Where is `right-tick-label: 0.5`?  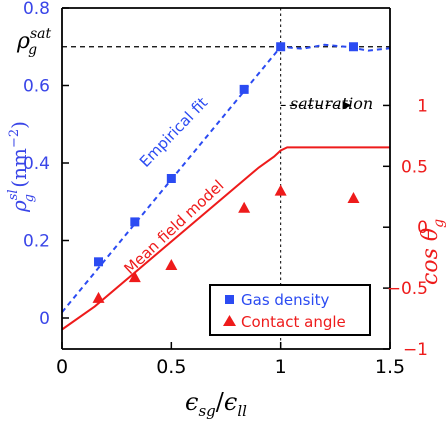 right-tick-label: 0.5 is located at coordinates (414, 167).